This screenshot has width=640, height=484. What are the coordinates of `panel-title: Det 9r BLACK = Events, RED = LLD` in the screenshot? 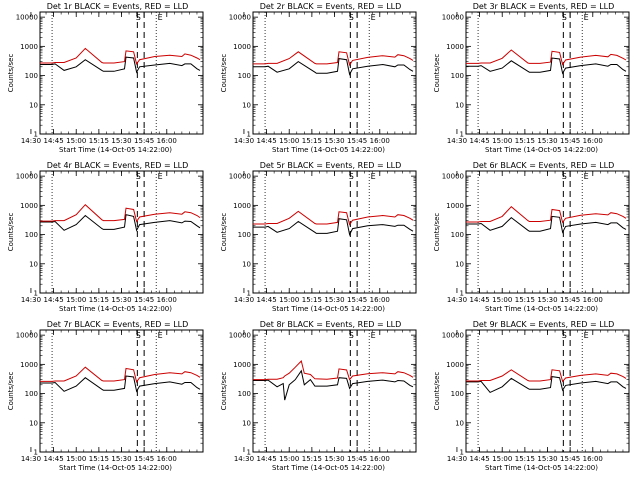 It's located at (544, 324).